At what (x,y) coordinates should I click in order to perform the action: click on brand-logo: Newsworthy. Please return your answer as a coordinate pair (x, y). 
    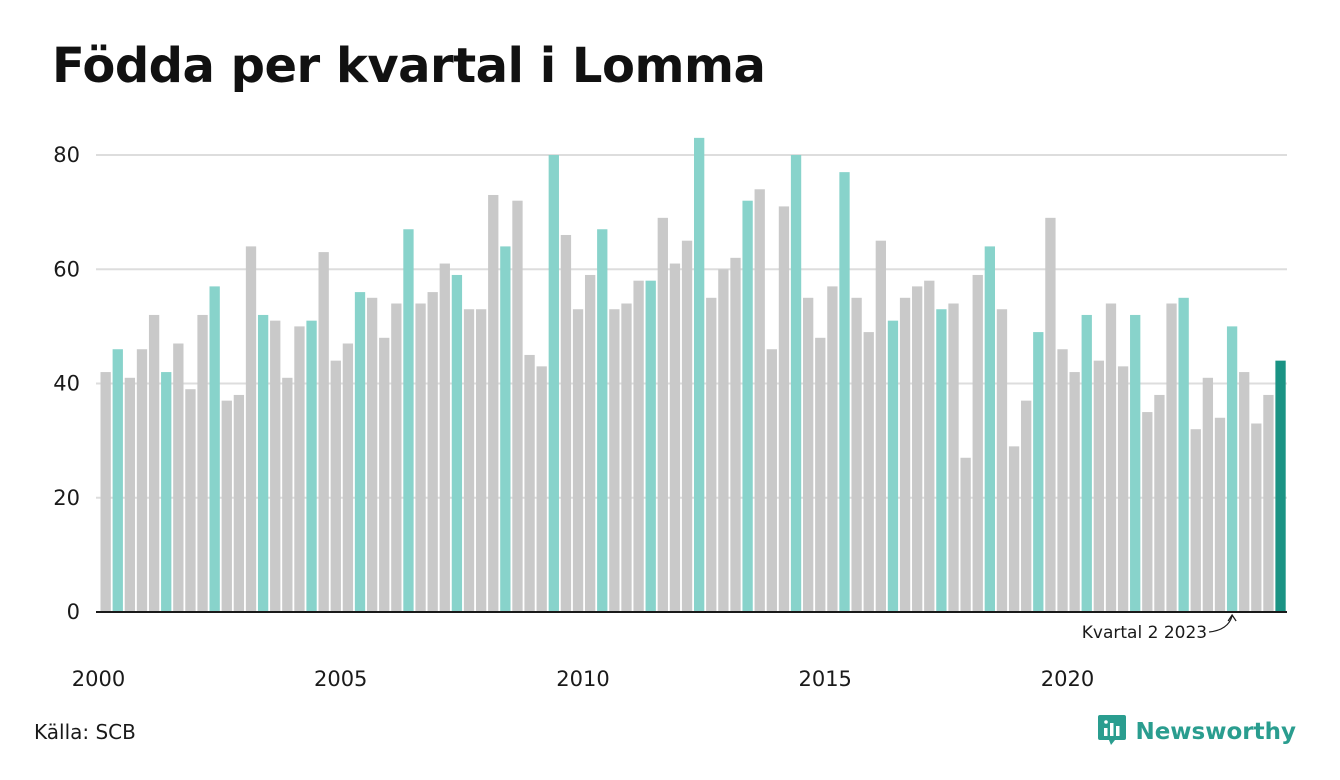
    Looking at the image, I should click on (1196, 732).